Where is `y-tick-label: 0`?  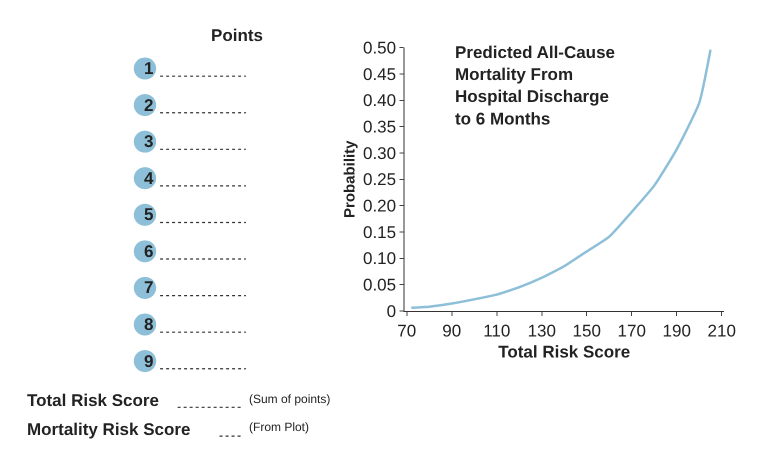 y-tick-label: 0 is located at coordinates (391, 311).